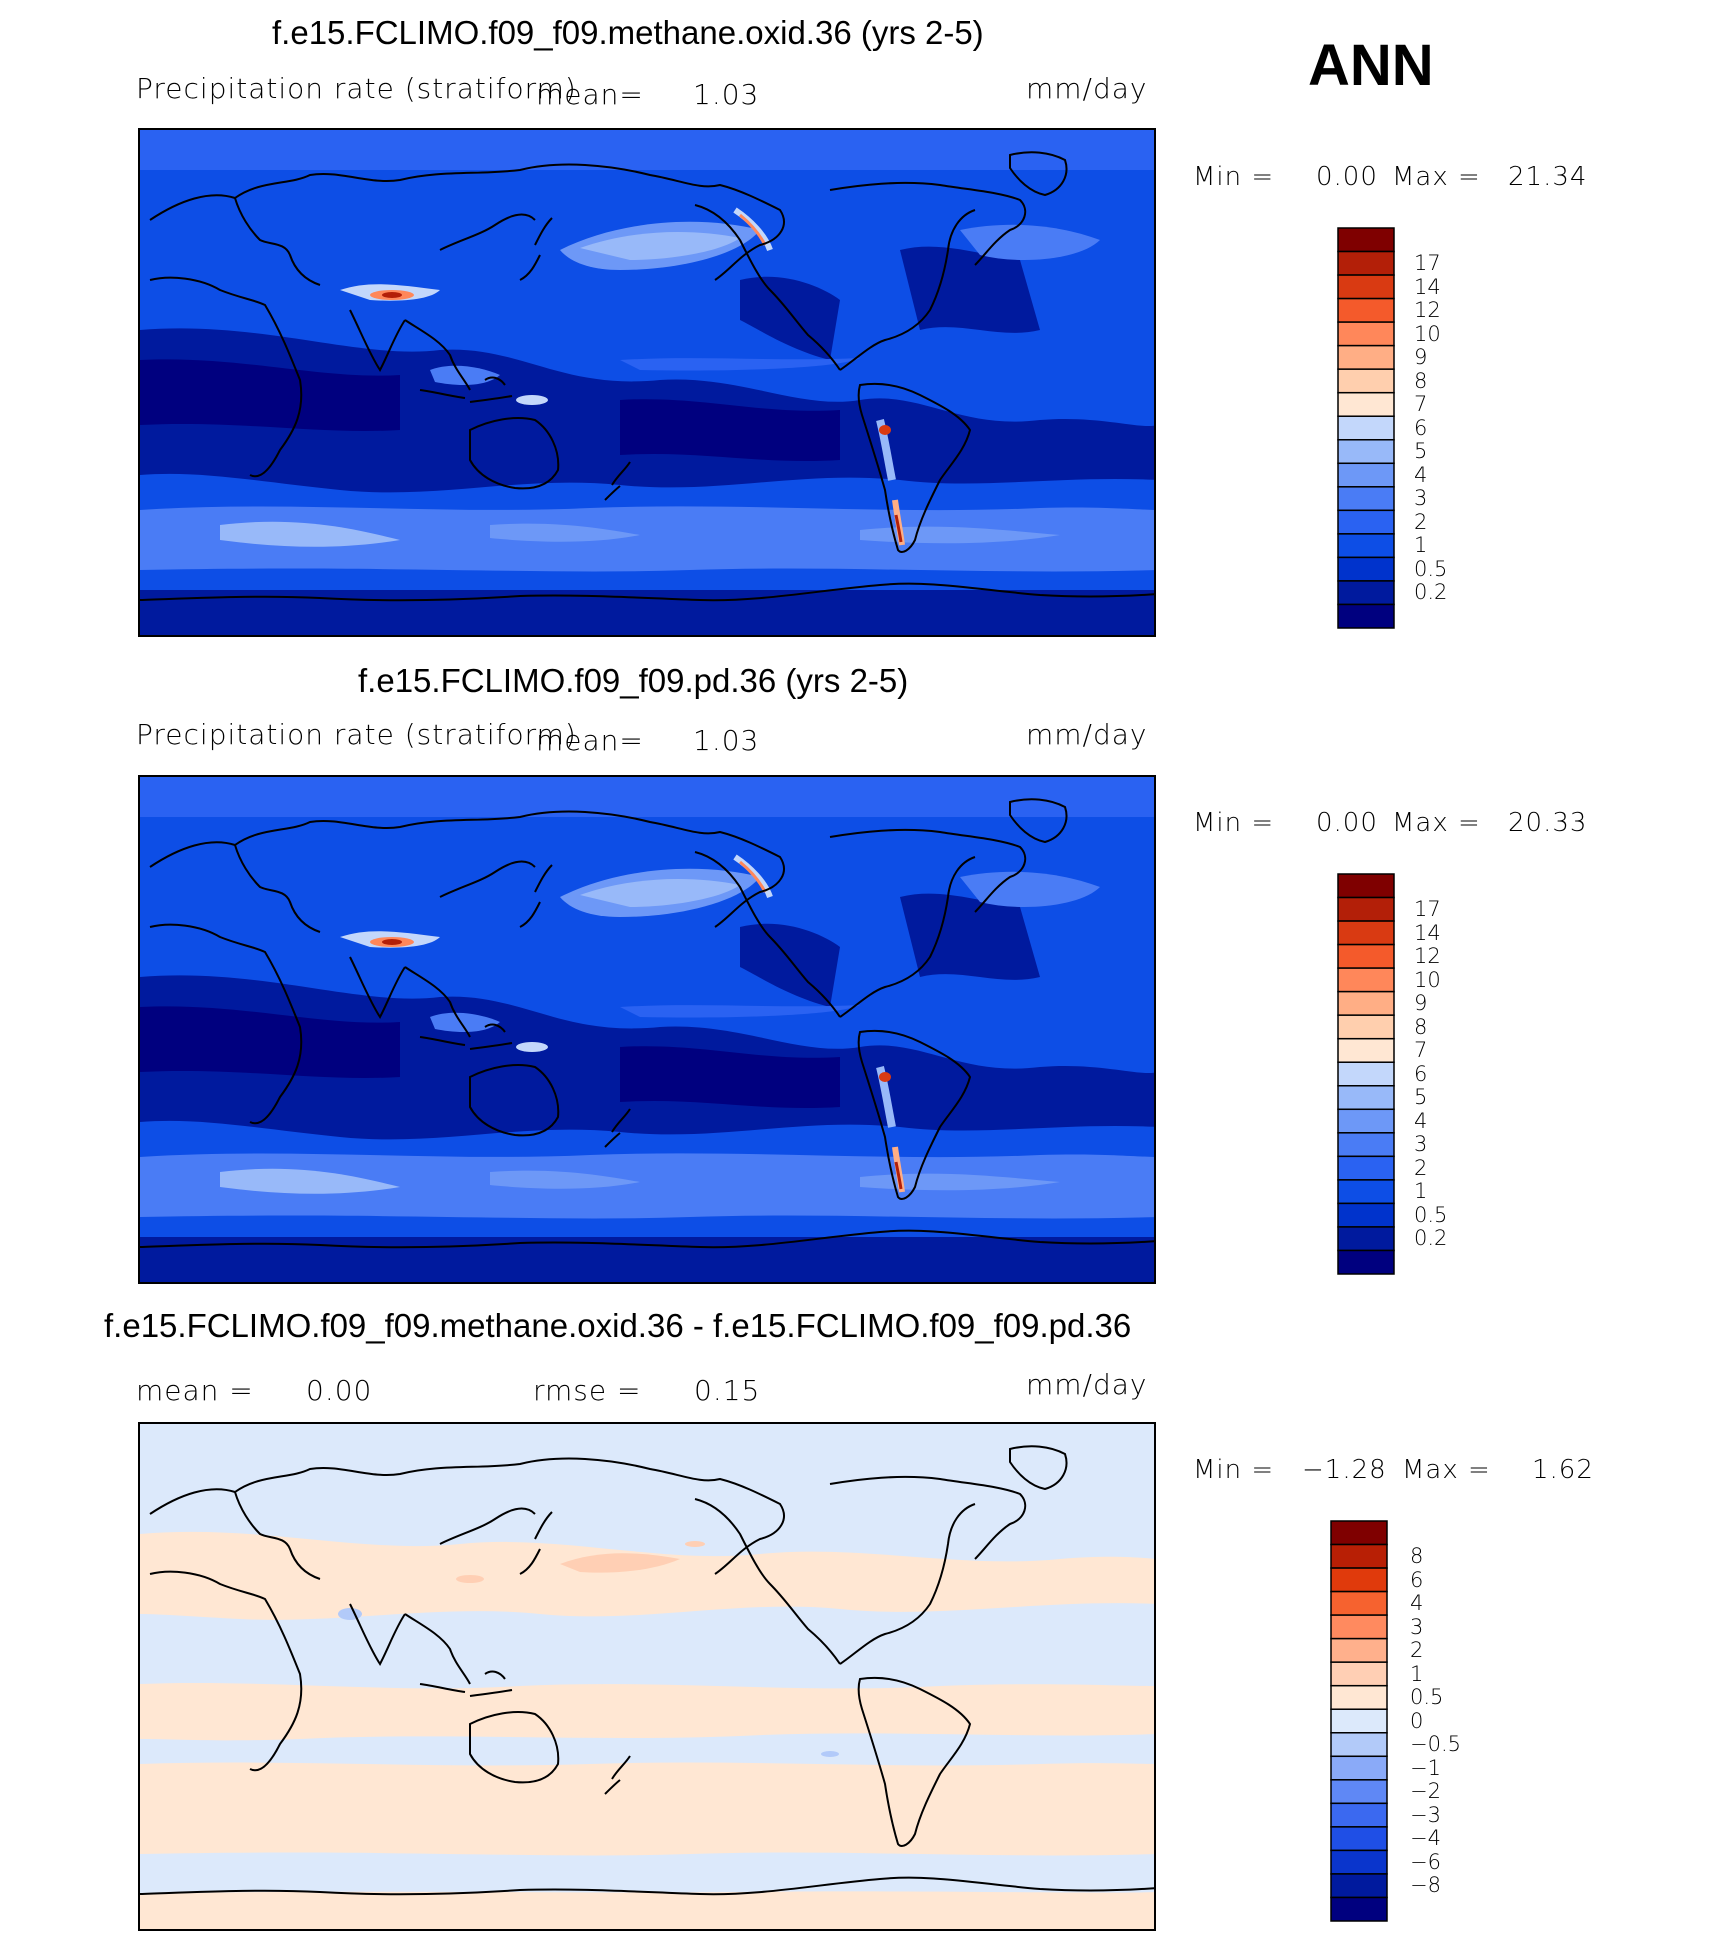 This screenshot has height=1941, width=1710. I want to click on panel-1-colorbar, so click(1366, 428).